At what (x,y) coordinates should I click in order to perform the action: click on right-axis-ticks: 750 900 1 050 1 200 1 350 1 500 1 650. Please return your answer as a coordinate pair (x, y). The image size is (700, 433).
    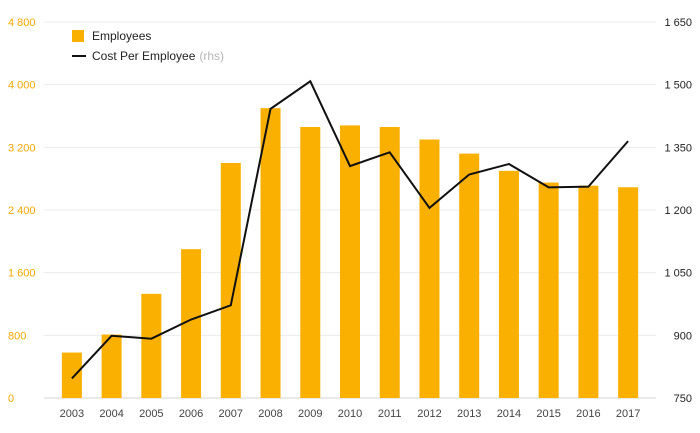
    Looking at the image, I should click on (678, 211).